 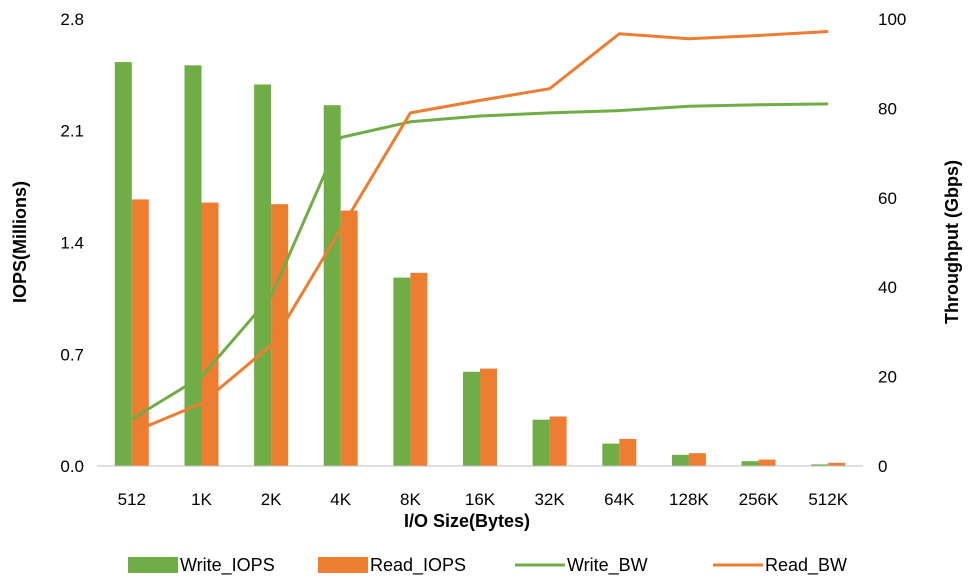 I want to click on legend-swatch-read-iops, so click(x=343, y=565).